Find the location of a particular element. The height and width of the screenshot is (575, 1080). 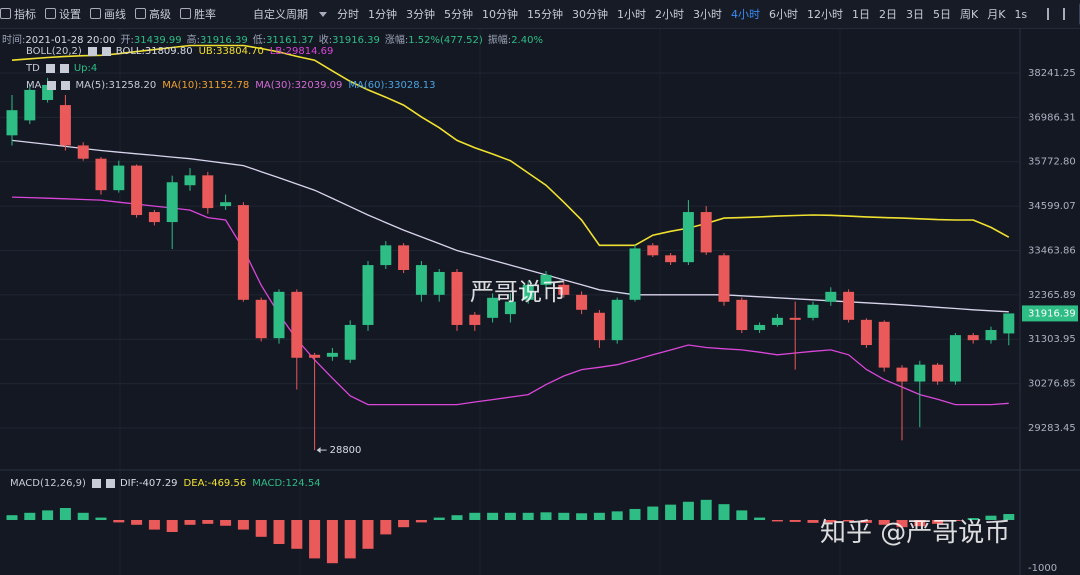

y-tick-label: 29283.45 is located at coordinates (1052, 428).